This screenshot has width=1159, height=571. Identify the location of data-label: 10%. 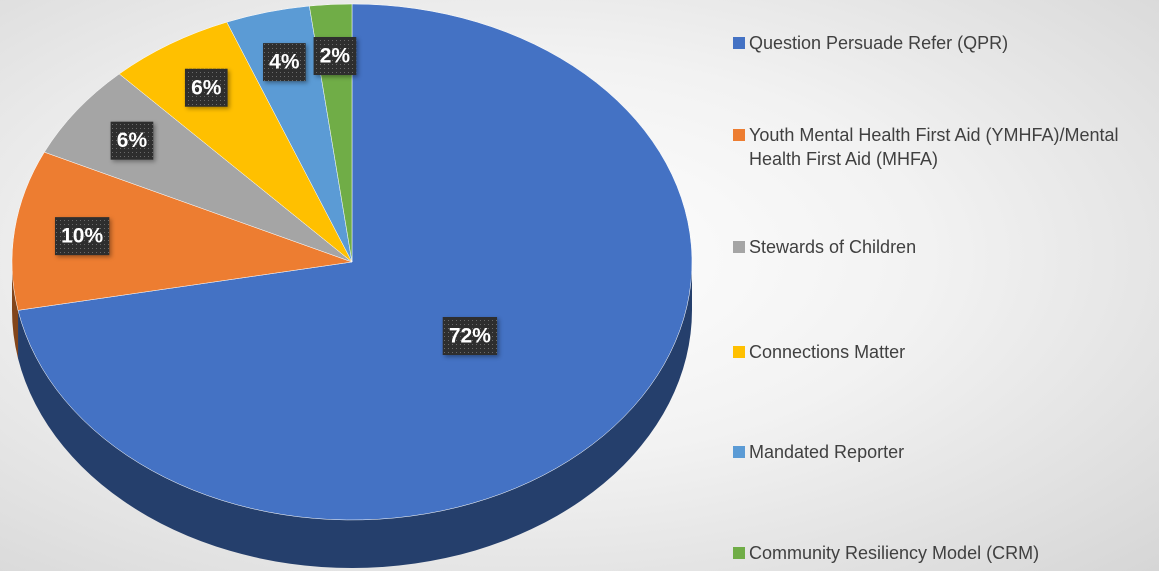
(82, 236).